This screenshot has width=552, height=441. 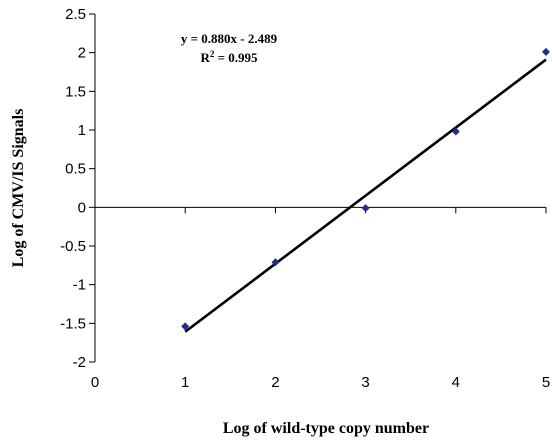 What do you see at coordinates (18, 188) in the screenshot?
I see `y-axis-title: Log of CMV/IS Signals` at bounding box center [18, 188].